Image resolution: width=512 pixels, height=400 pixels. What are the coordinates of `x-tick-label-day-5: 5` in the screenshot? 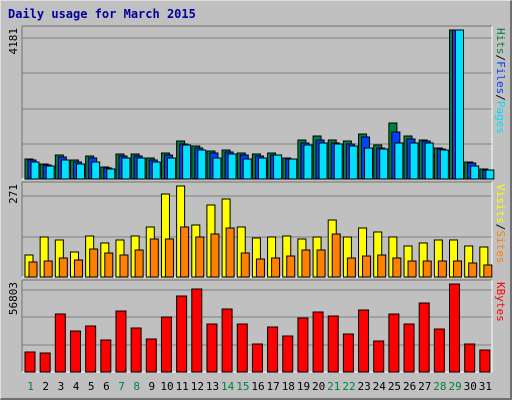 It's located at (91, 386).